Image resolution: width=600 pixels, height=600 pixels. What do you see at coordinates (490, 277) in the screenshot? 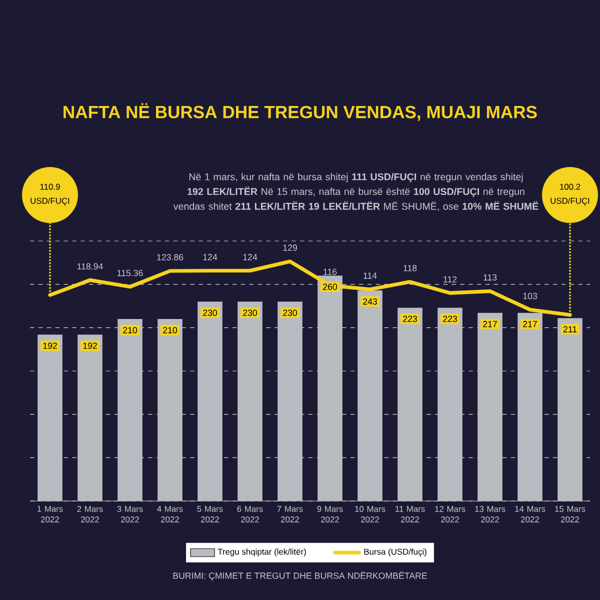
I see `data-label: 113` at bounding box center [490, 277].